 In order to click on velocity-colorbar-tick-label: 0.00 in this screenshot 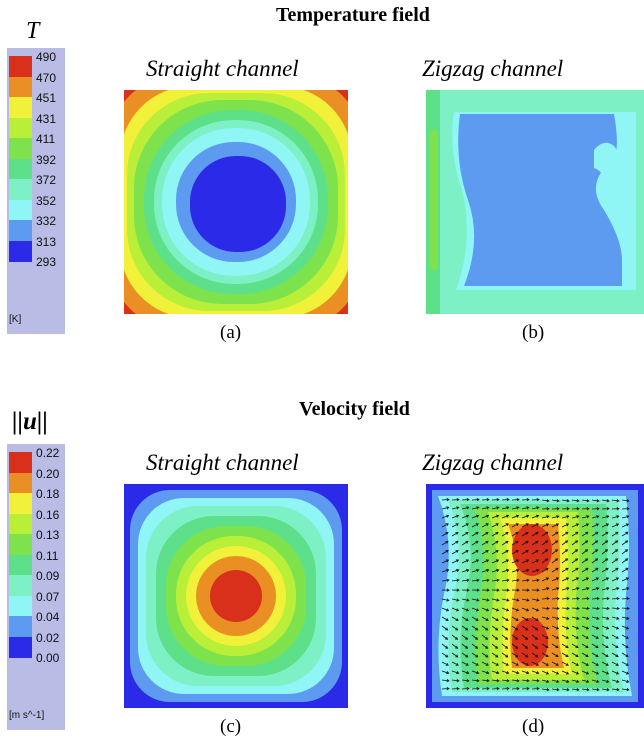, I will do `click(48, 658)`.